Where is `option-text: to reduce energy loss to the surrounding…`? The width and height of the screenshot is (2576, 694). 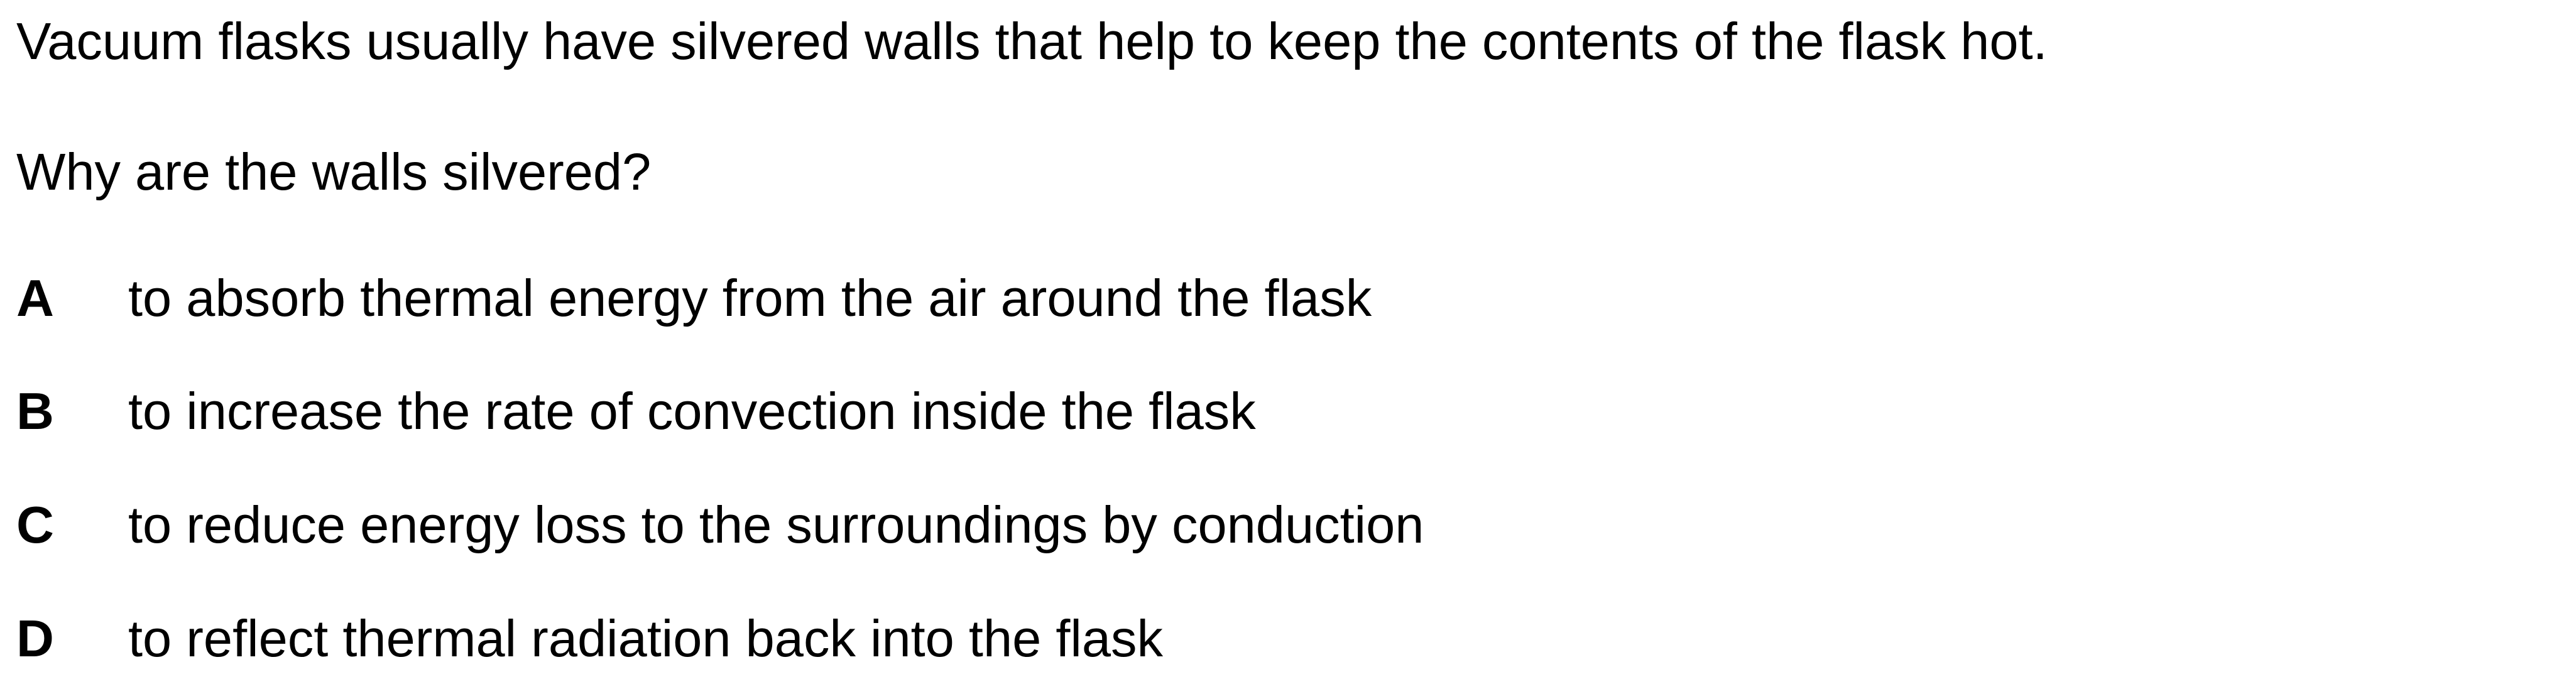 option-text: to reduce energy loss to the surrounding… is located at coordinates (776, 524).